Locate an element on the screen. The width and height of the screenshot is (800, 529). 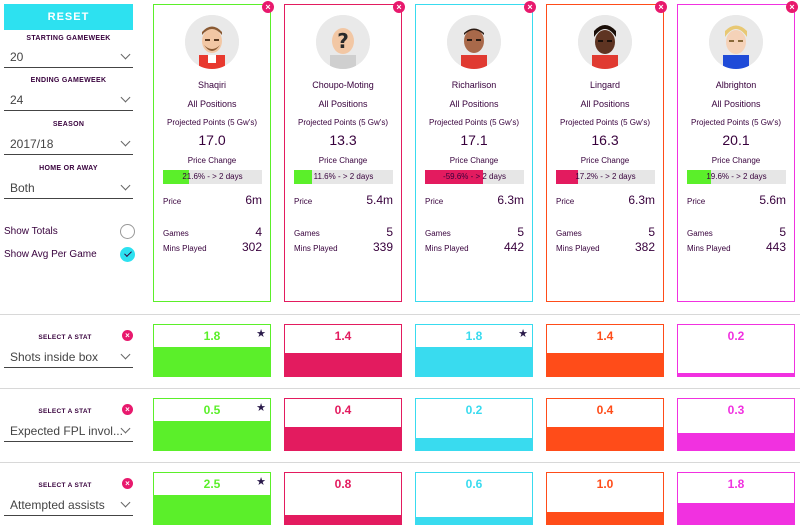
stat-value-box: 1.4 is located at coordinates (343, 350).